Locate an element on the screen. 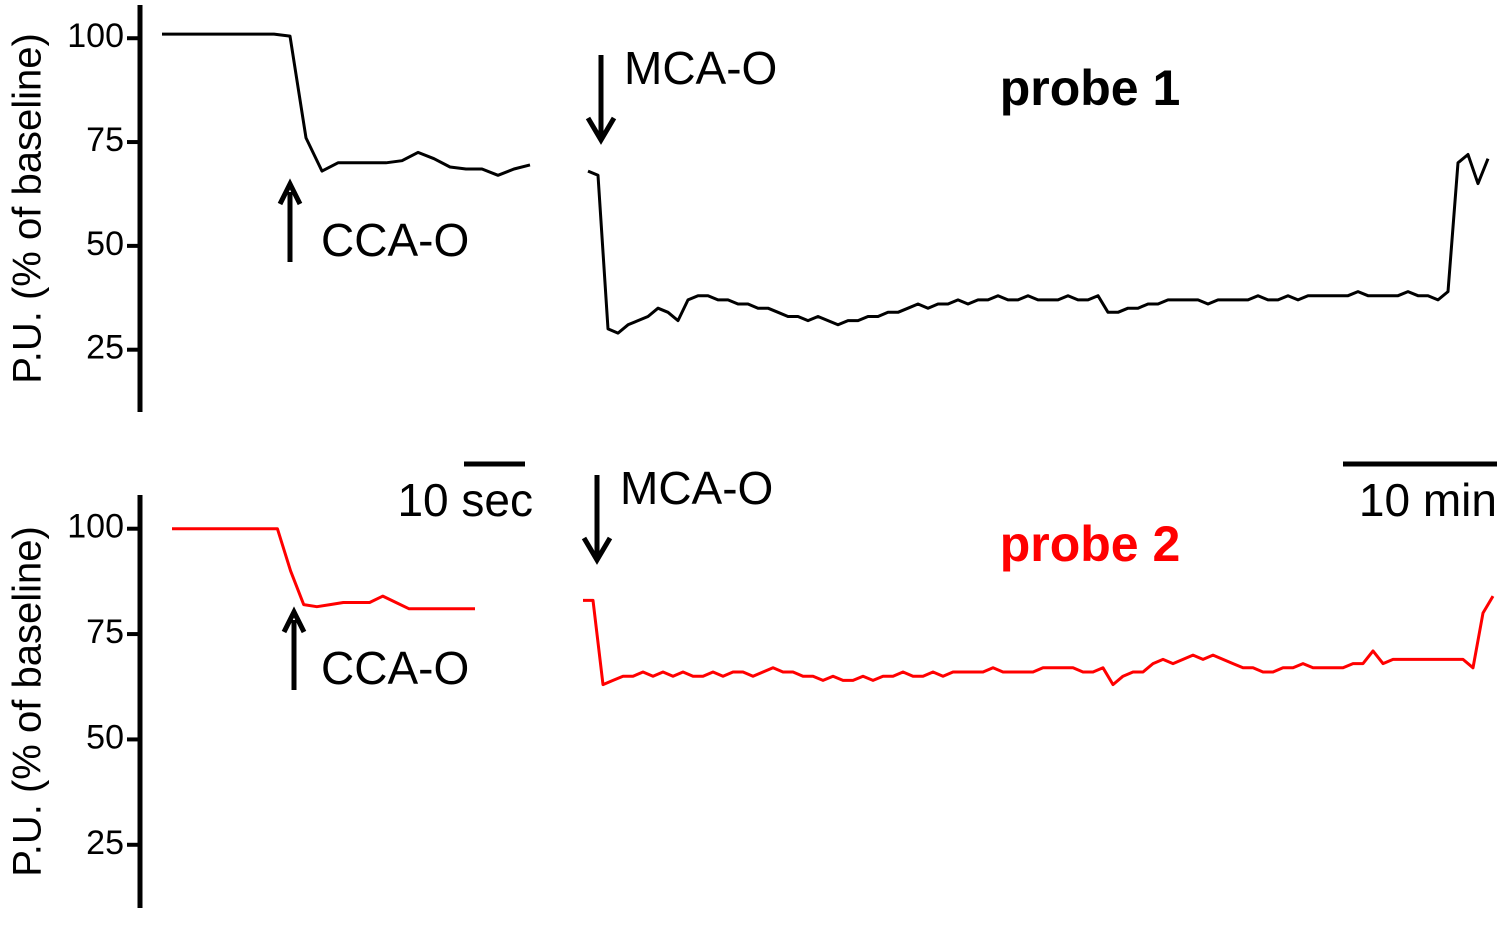 Image resolution: width=1500 pixels, height=942 pixels. scale-label: 10 min is located at coordinates (1428, 500).